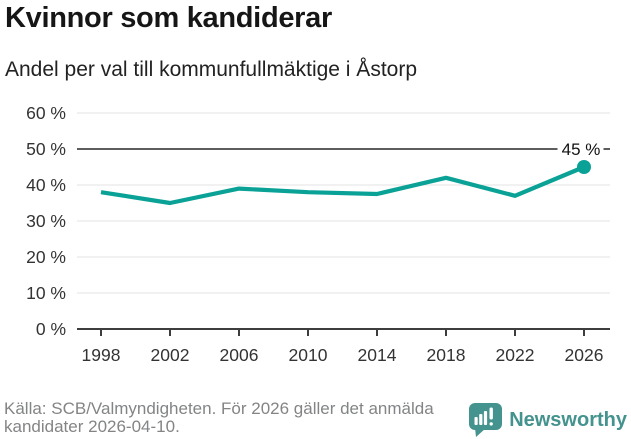 This screenshot has height=439, width=631. What do you see at coordinates (568, 420) in the screenshot?
I see `newsworthy-wordmark: Newsworthy` at bounding box center [568, 420].